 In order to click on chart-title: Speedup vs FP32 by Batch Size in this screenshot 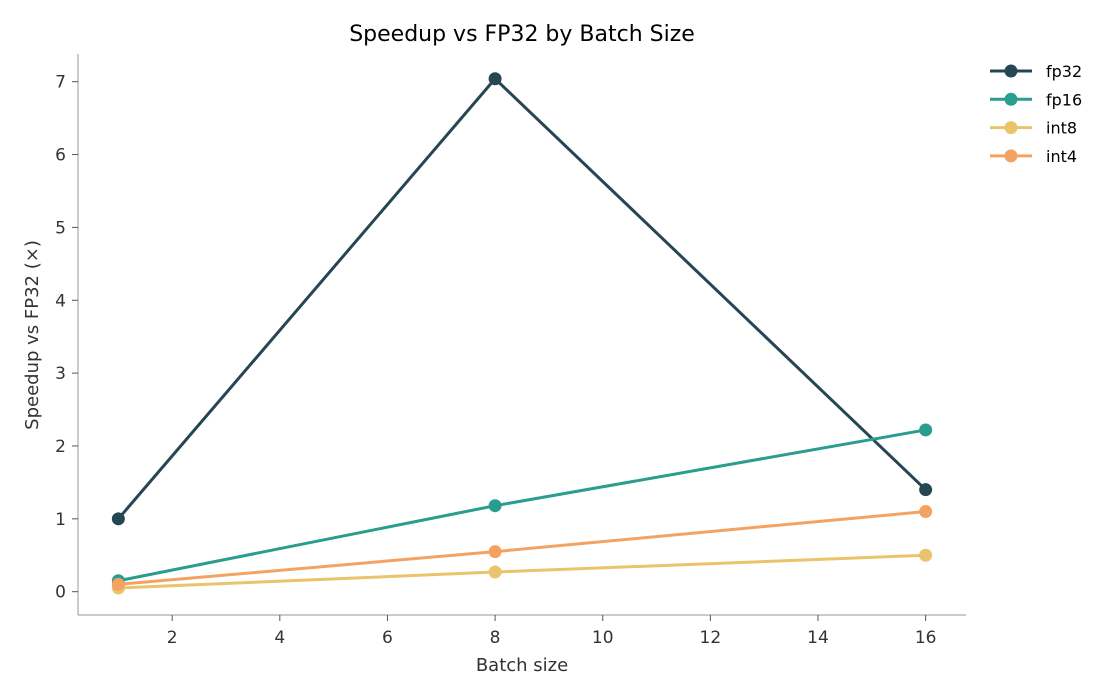, I will do `click(522, 34)`.